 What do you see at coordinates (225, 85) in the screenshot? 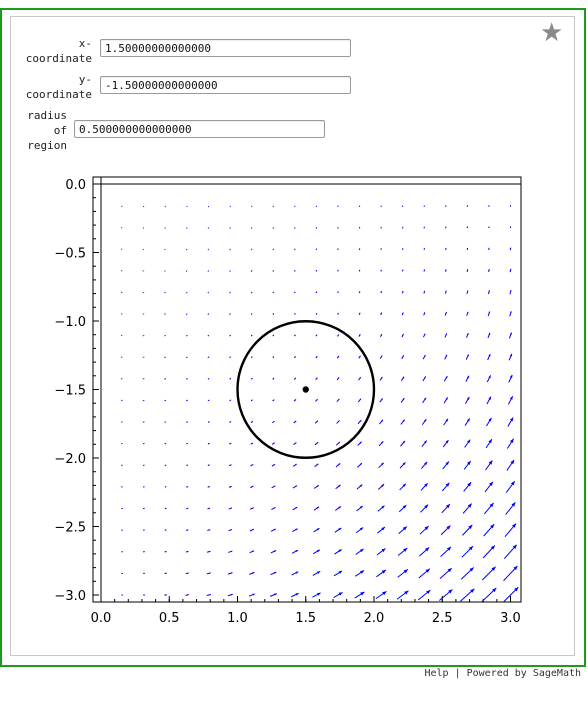
I see `y-coordinate-input` at bounding box center [225, 85].